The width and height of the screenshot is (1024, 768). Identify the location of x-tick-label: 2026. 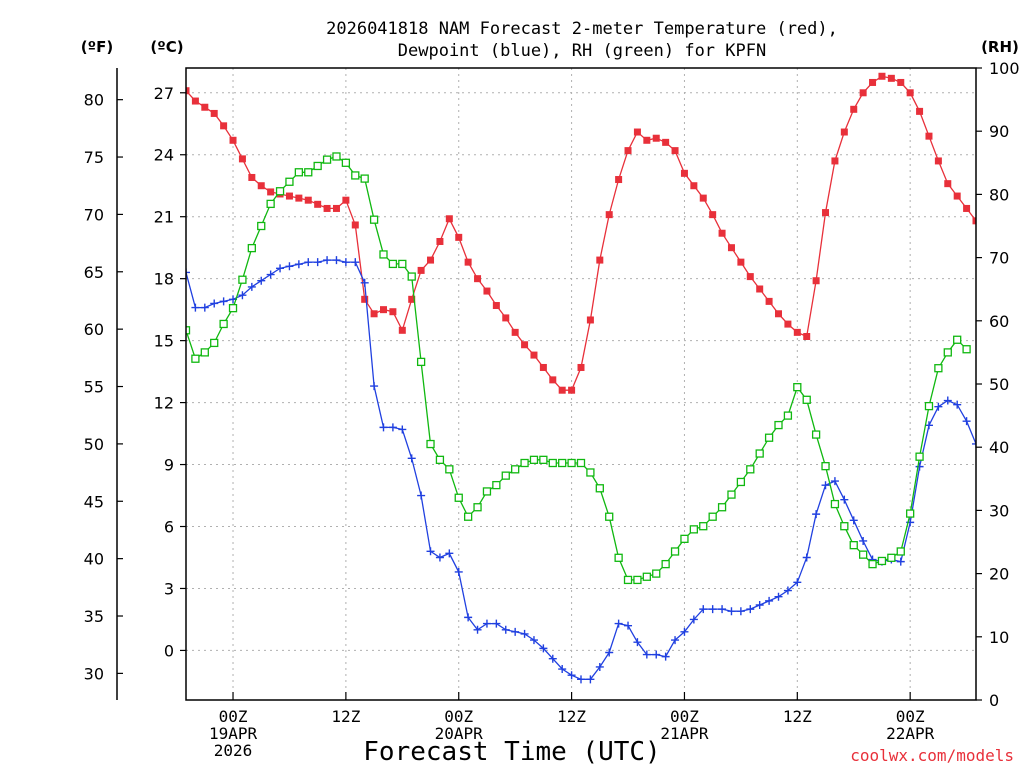
(233, 750).